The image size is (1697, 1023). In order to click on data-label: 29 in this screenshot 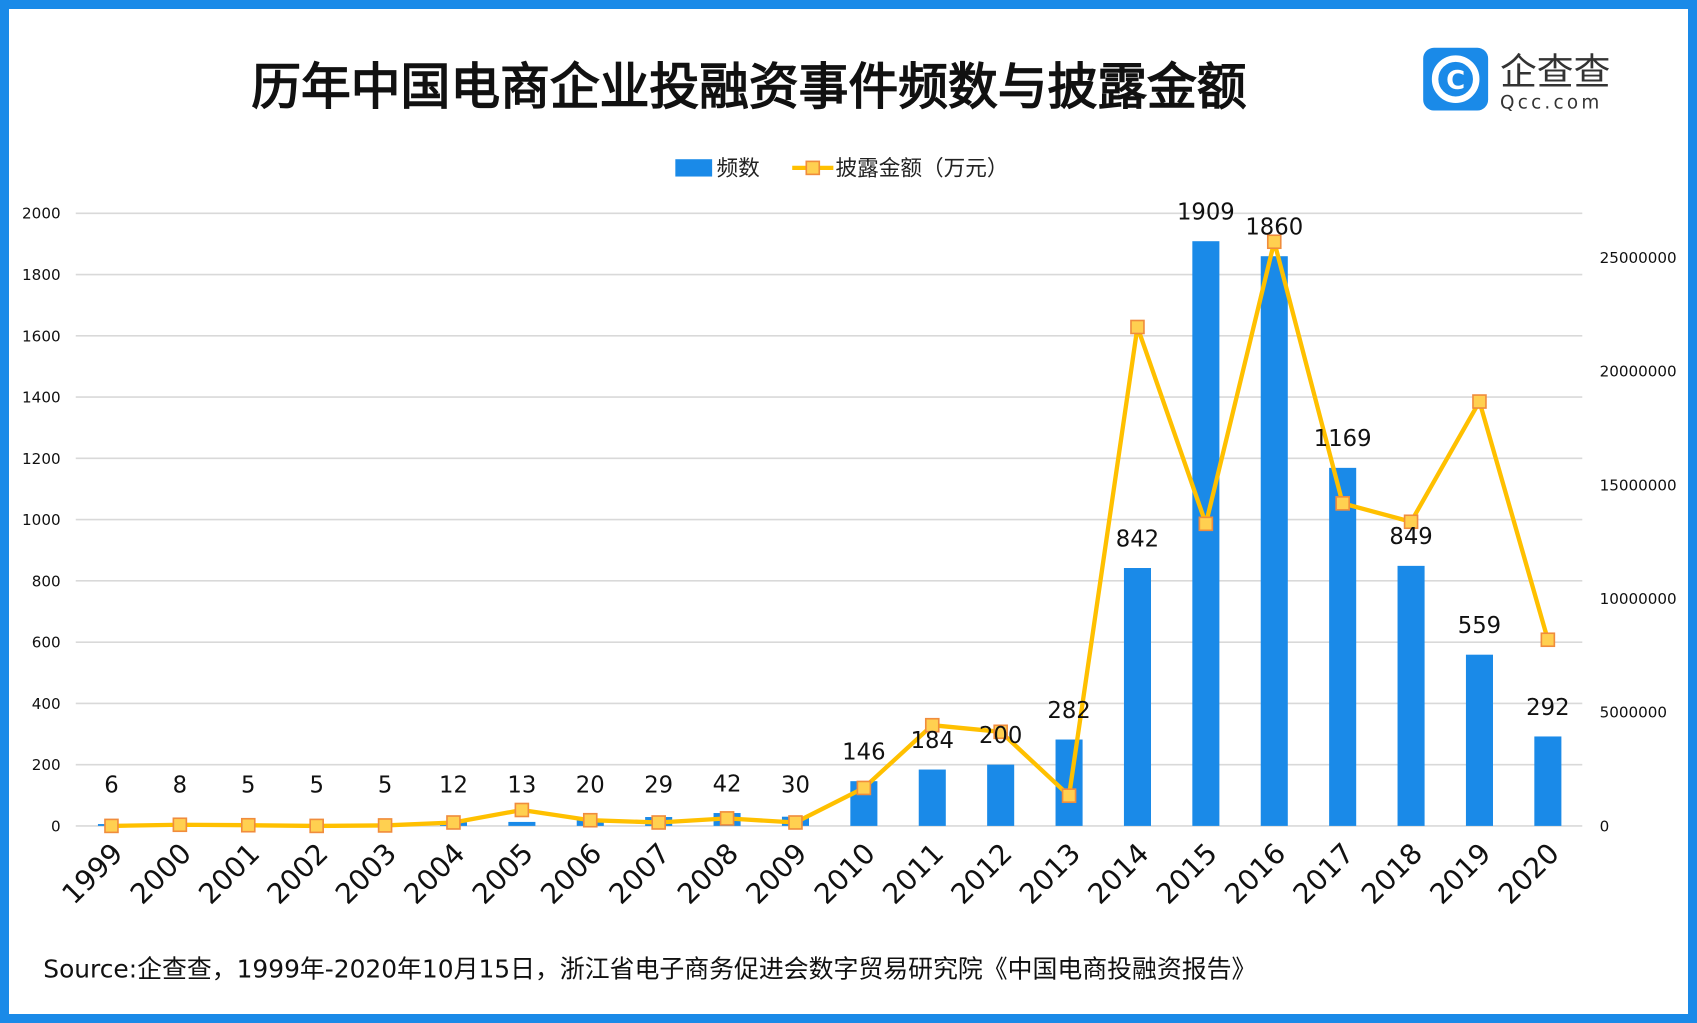, I will do `click(658, 785)`.